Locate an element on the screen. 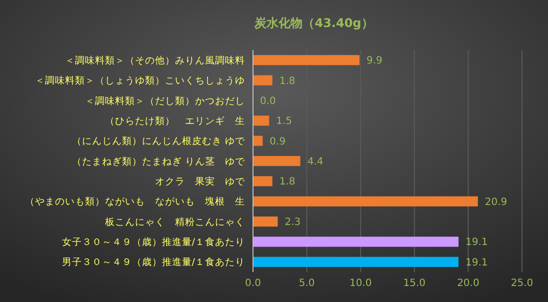  data-label: 1.5 is located at coordinates (284, 122).